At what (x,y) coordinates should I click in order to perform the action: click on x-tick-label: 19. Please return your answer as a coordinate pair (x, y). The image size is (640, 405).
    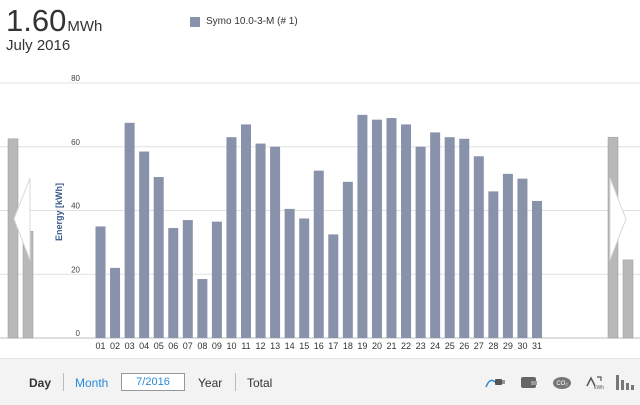
    Looking at the image, I should click on (362, 346).